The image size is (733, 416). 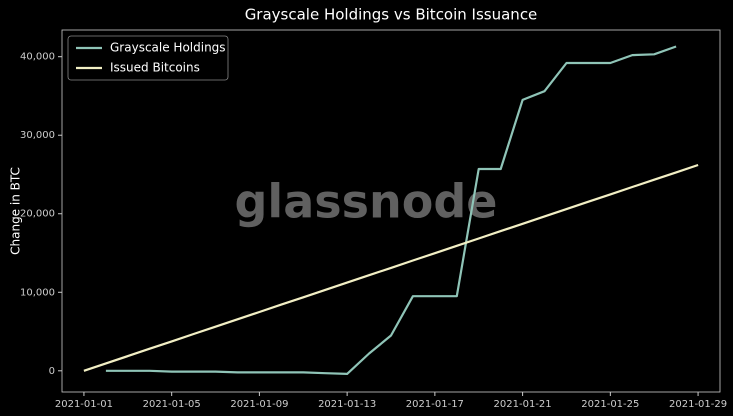 What do you see at coordinates (148, 58) in the screenshot?
I see `legend-box` at bounding box center [148, 58].